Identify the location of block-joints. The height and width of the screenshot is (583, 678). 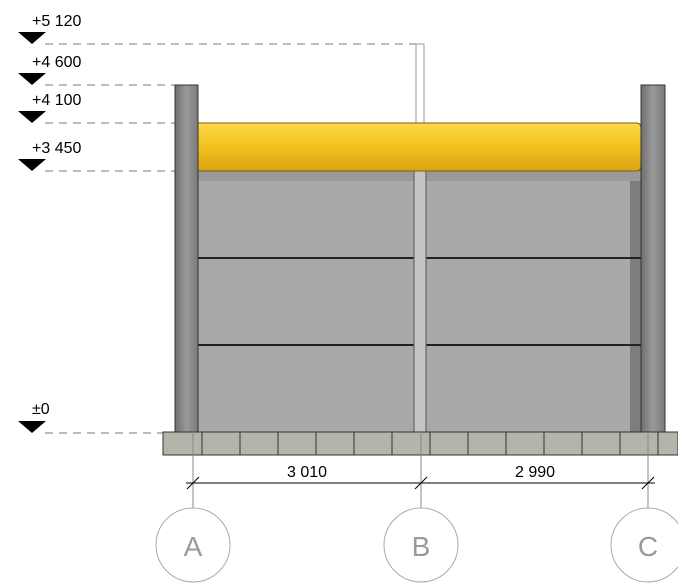
(430, 443).